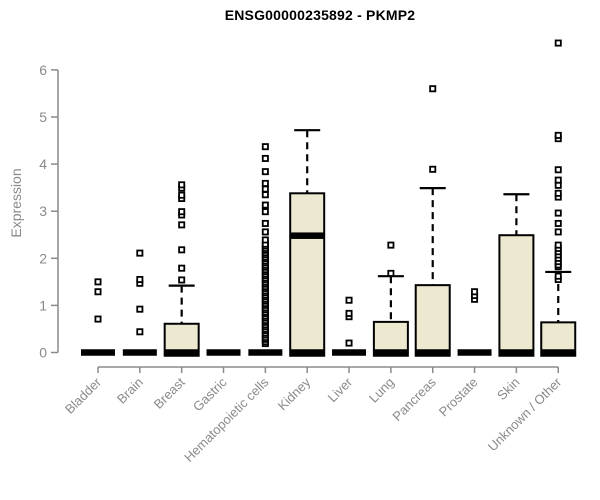 Image resolution: width=600 pixels, height=500 pixels. I want to click on x-category-label-lung: Lung, so click(381, 390).